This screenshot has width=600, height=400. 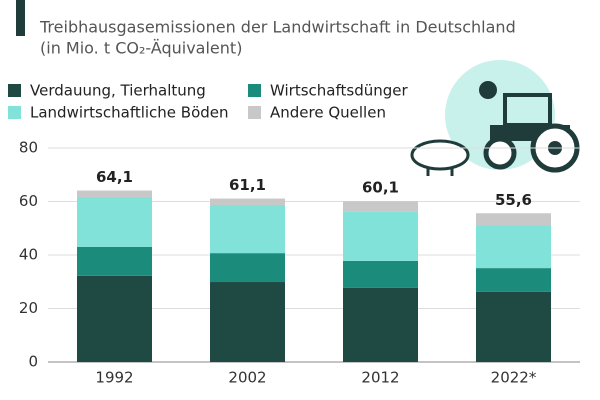 I want to click on x-tick-label: 1992, so click(x=114, y=378).